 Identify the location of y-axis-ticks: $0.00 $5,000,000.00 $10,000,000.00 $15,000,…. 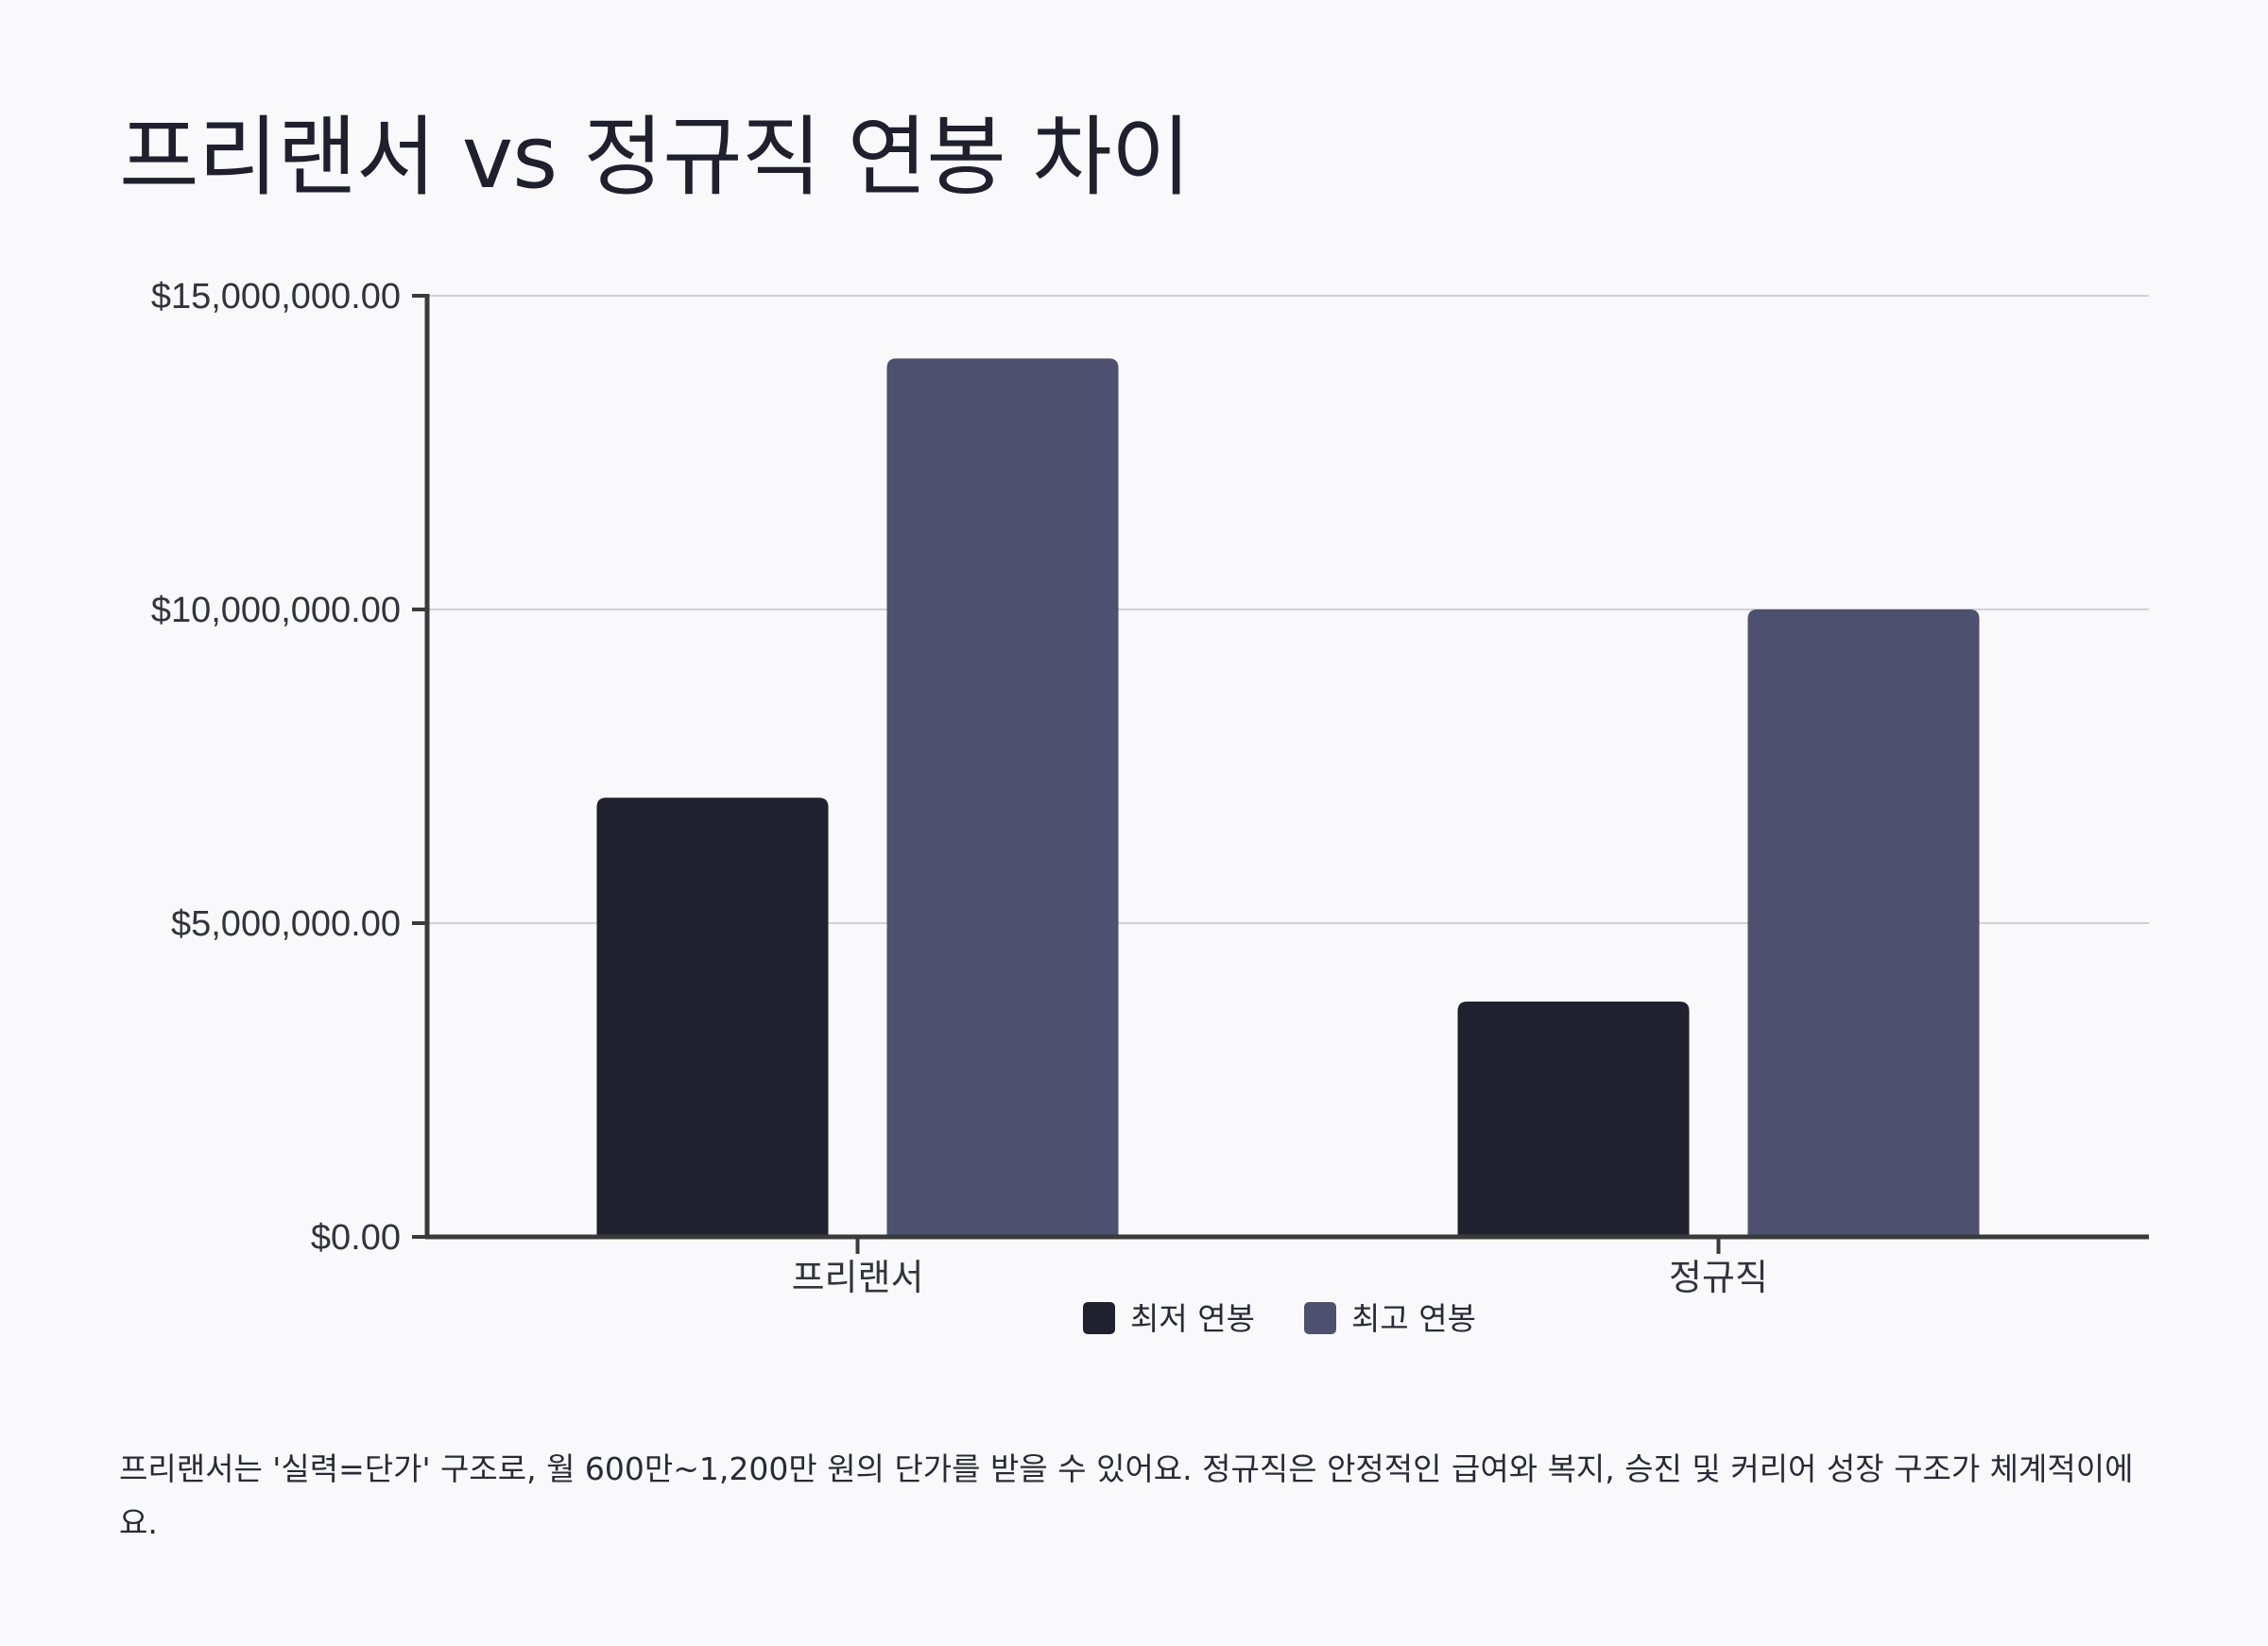
(289, 767).